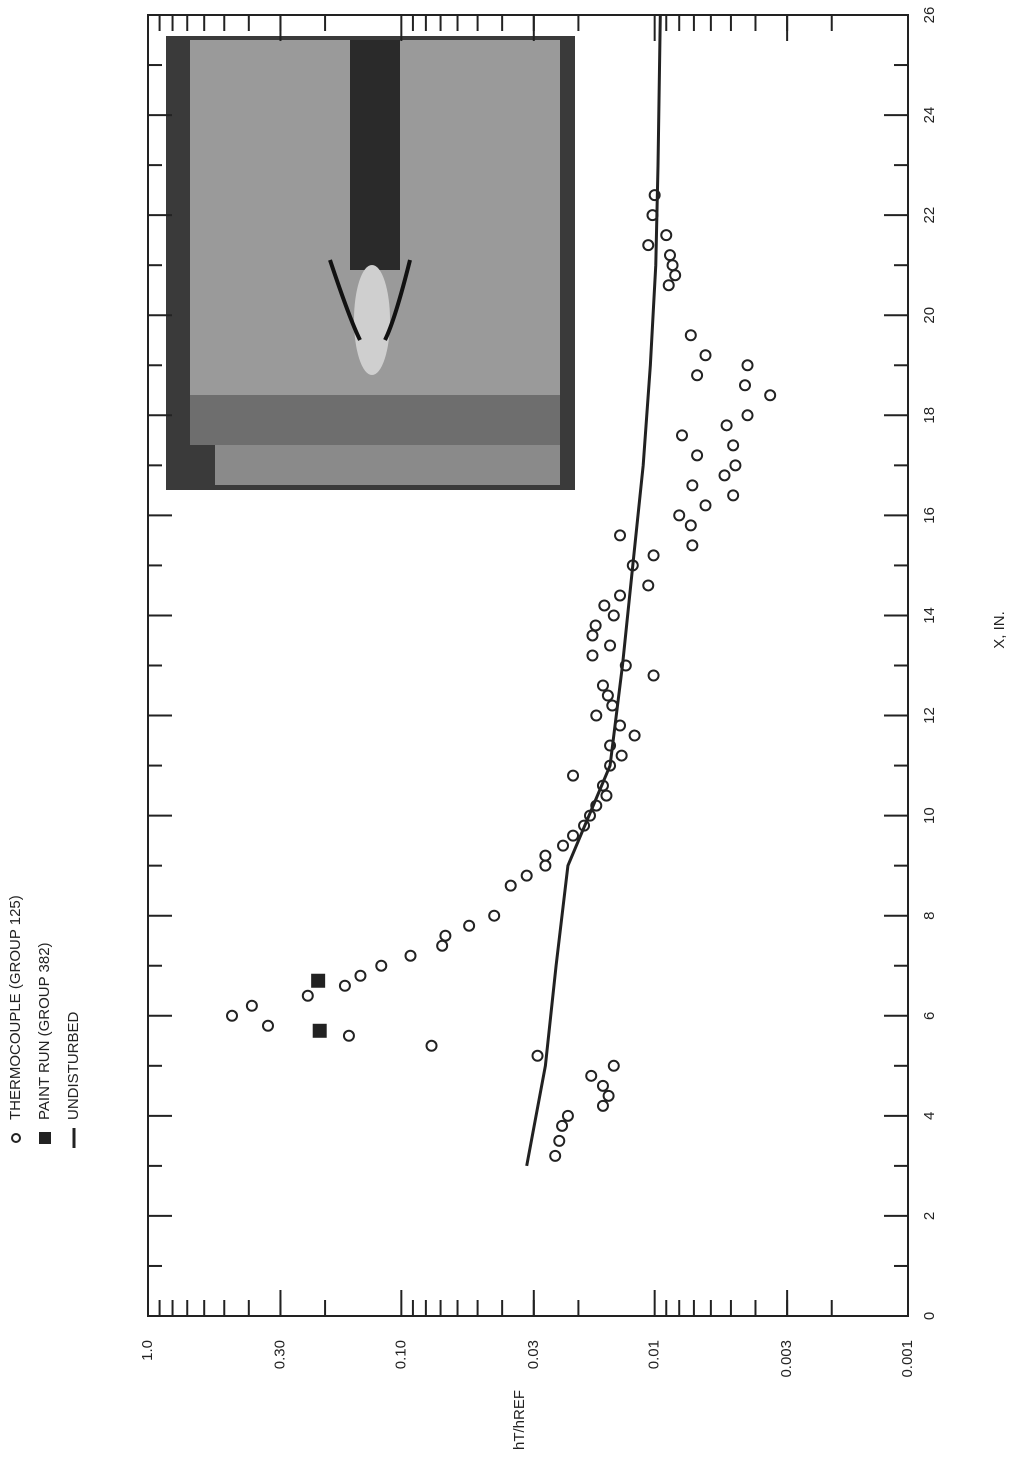 Image resolution: width=1011 pixels, height=1476 pixels. I want to click on x-tick-label: 20, so click(929, 315).